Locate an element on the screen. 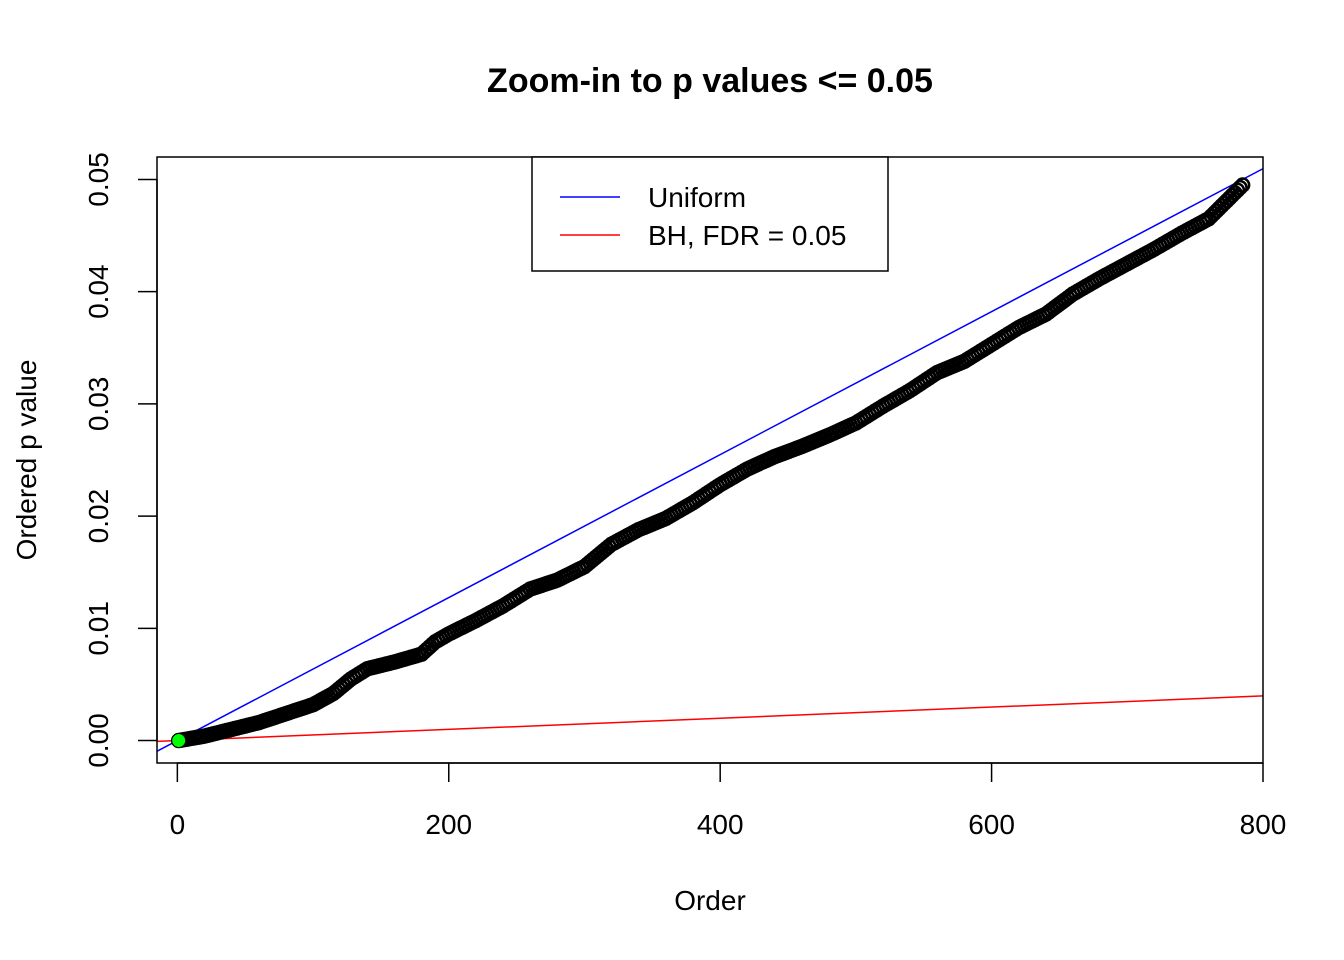 This screenshot has width=1344, height=960. legend-label-uniform: Uniform is located at coordinates (697, 197).